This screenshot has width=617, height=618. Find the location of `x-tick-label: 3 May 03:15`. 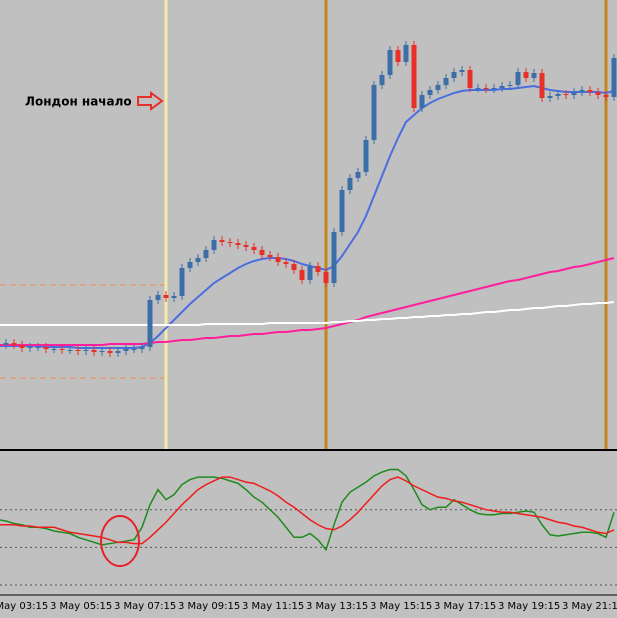

x-tick-label: 3 May 03:15 is located at coordinates (24, 606).